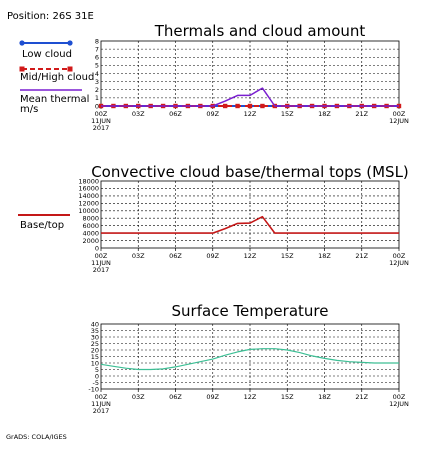  Describe the element at coordinates (70, 69) in the screenshot. I see `legend-marker-mid-high-end` at that location.